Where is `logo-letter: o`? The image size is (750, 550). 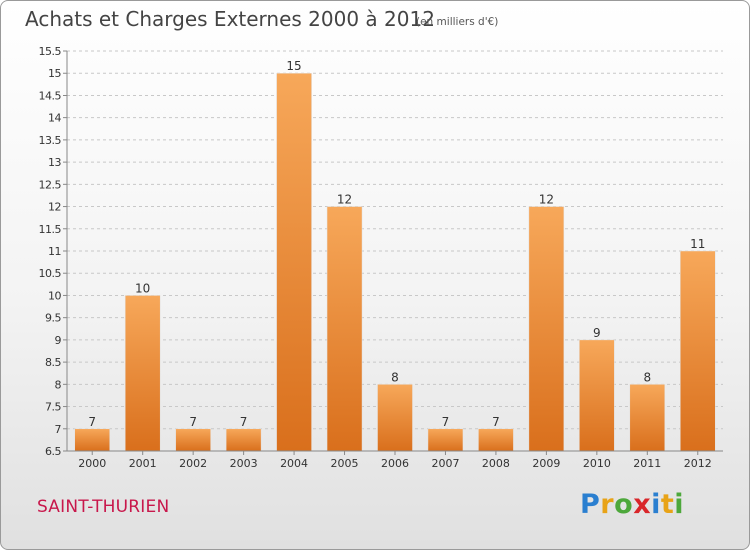 logo-letter: o is located at coordinates (624, 504).